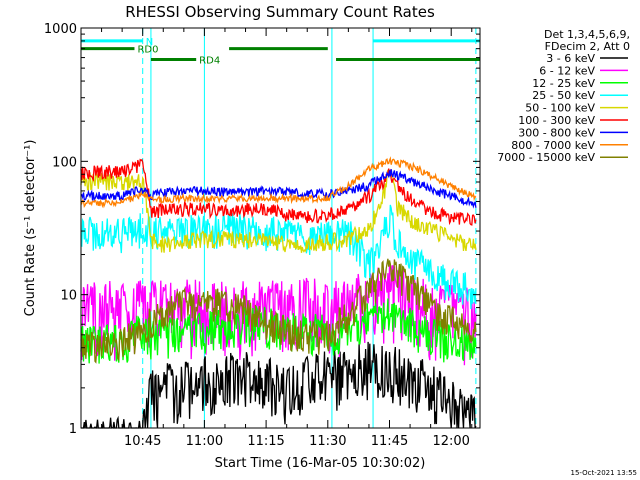 This screenshot has width=640, height=480. I want to click on x-axis-label: Start Time (16-Mar-05 10:30:02), so click(320, 463).